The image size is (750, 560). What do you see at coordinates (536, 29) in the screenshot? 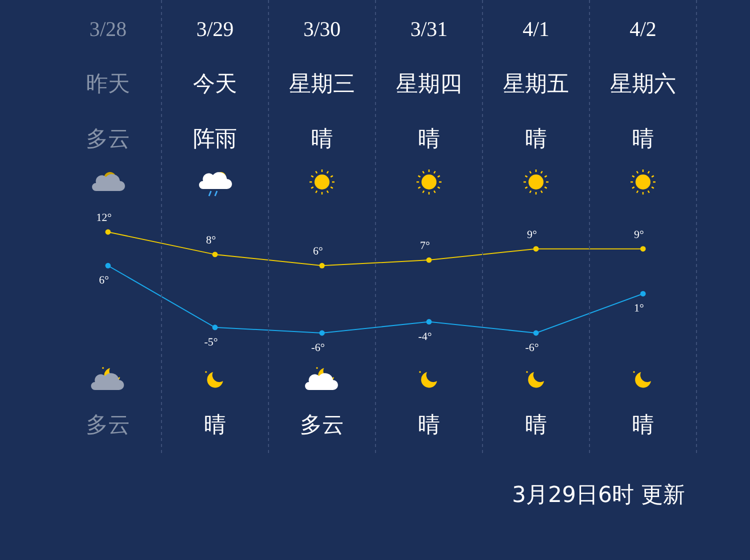
I see `x-tick-label: 4/1` at bounding box center [536, 29].